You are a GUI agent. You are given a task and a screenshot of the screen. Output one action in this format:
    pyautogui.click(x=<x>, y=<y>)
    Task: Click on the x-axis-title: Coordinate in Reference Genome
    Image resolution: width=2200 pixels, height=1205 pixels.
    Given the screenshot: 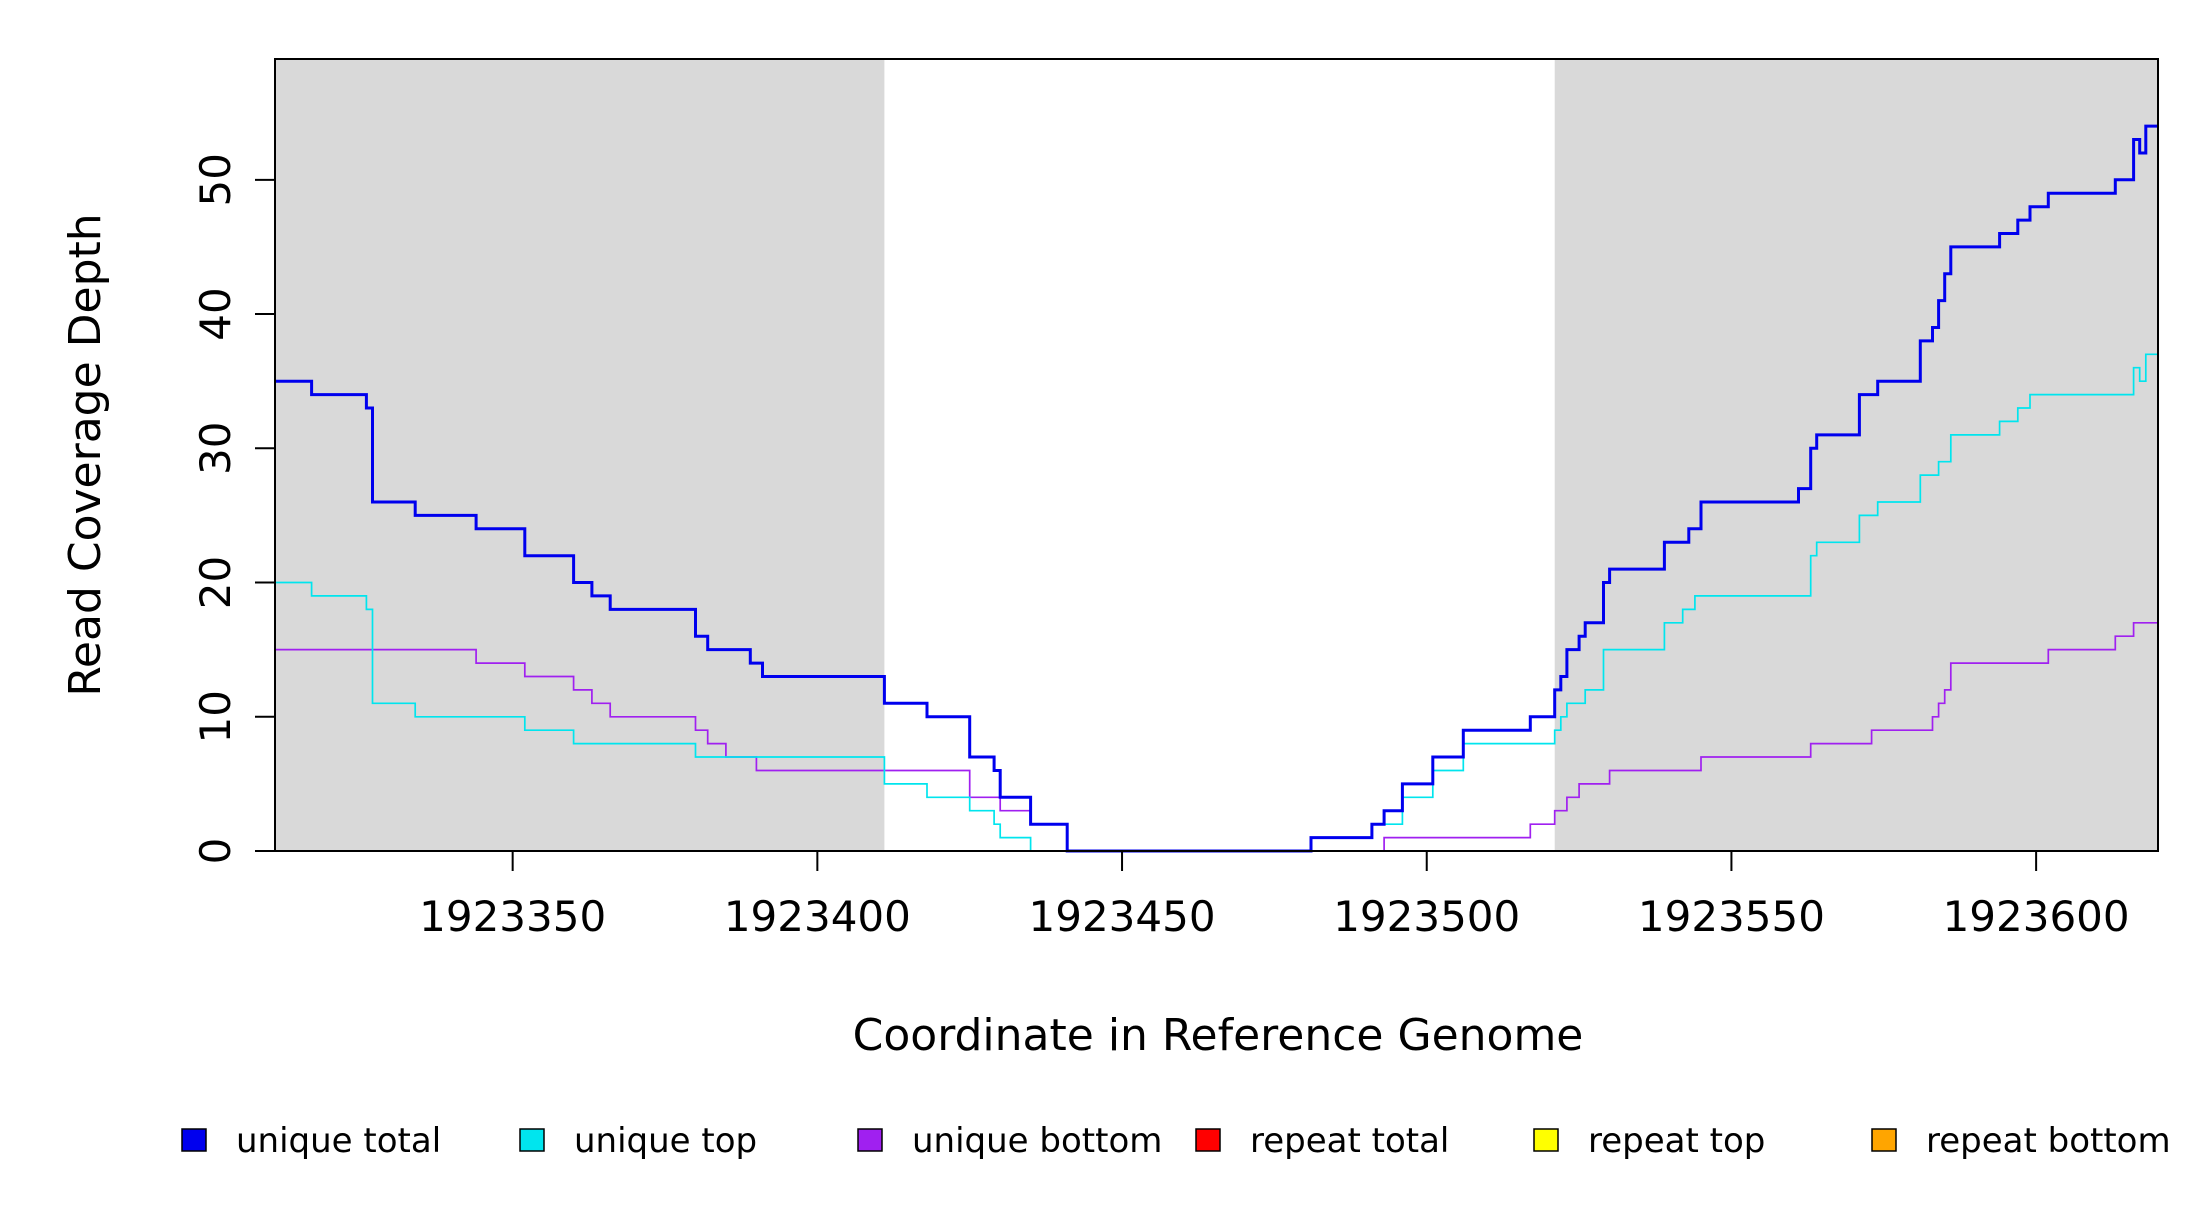 What is the action you would take?
    pyautogui.click(x=1218, y=1035)
    